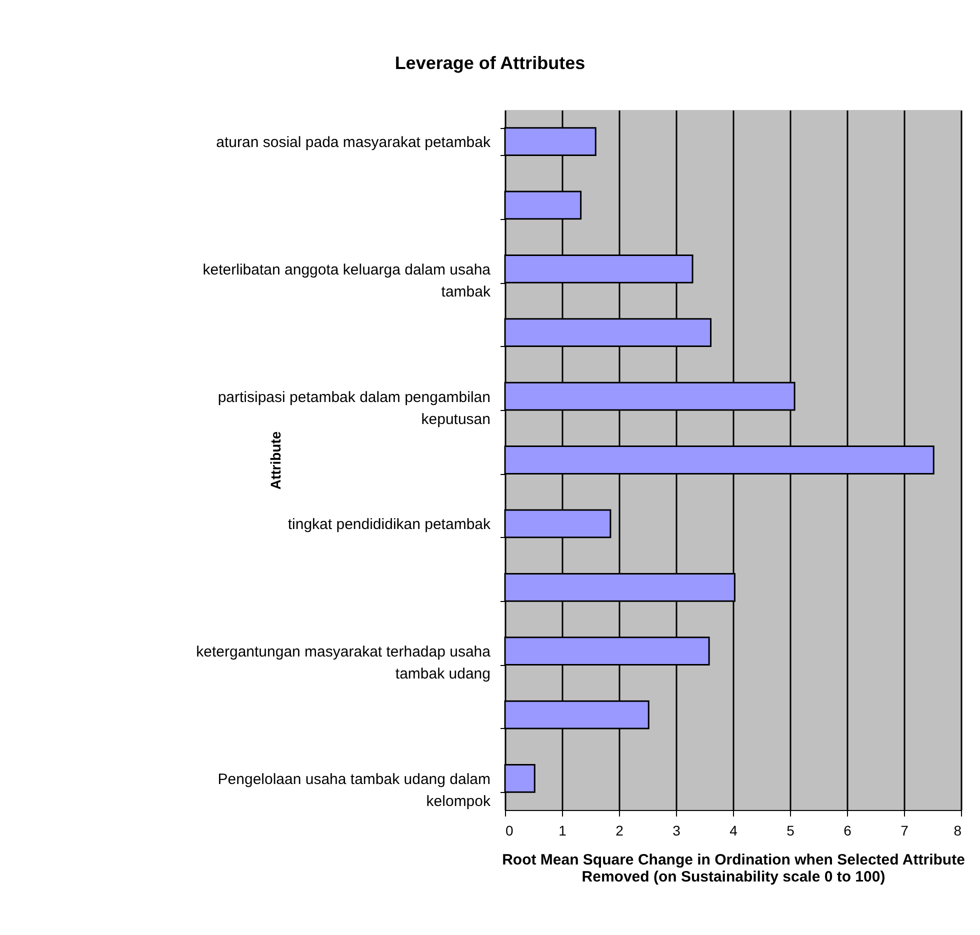 This screenshot has height=935, width=980. What do you see at coordinates (958, 830) in the screenshot?
I see `x-tick-label: 8` at bounding box center [958, 830].